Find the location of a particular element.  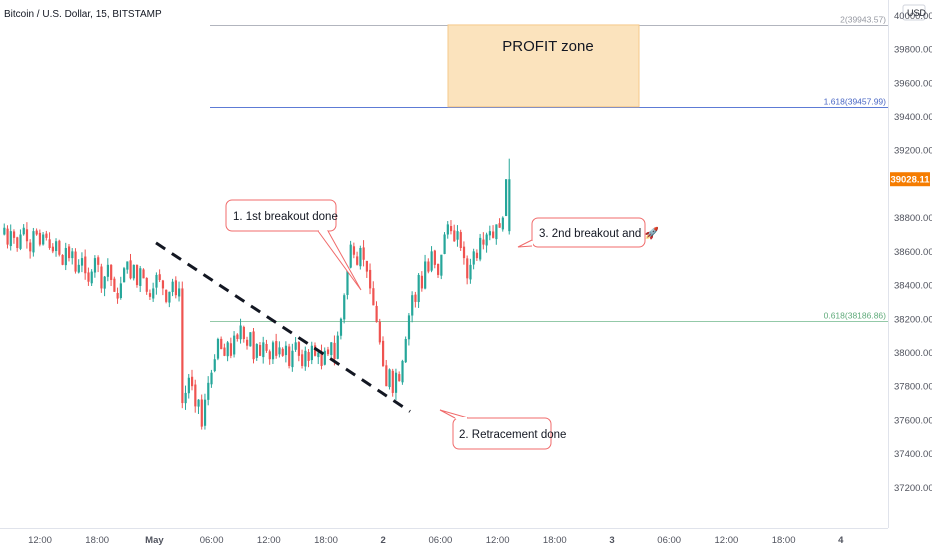

annotation-1st-breakout: 1. 1st breakout done is located at coordinates (293, 245).